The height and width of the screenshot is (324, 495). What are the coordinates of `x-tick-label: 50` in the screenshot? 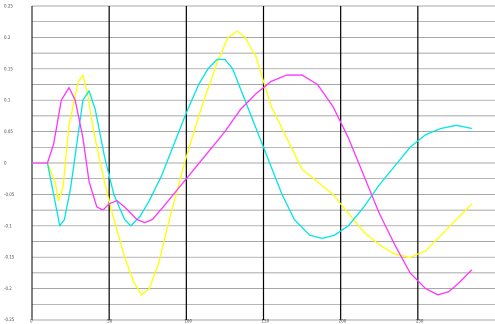 It's located at (110, 321).